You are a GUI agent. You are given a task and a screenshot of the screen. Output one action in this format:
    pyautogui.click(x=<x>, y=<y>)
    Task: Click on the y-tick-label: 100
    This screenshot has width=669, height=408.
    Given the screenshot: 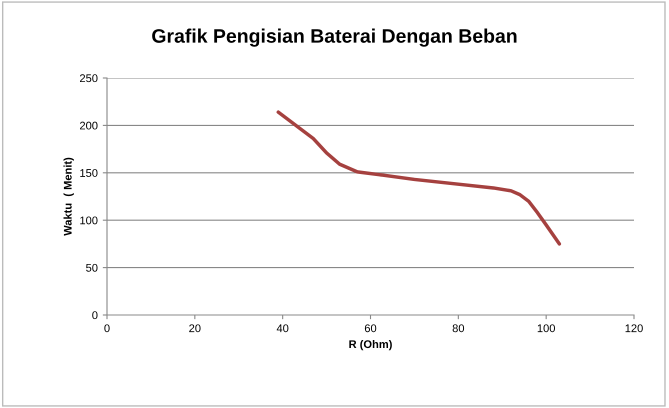 What is the action you would take?
    pyautogui.click(x=89, y=220)
    